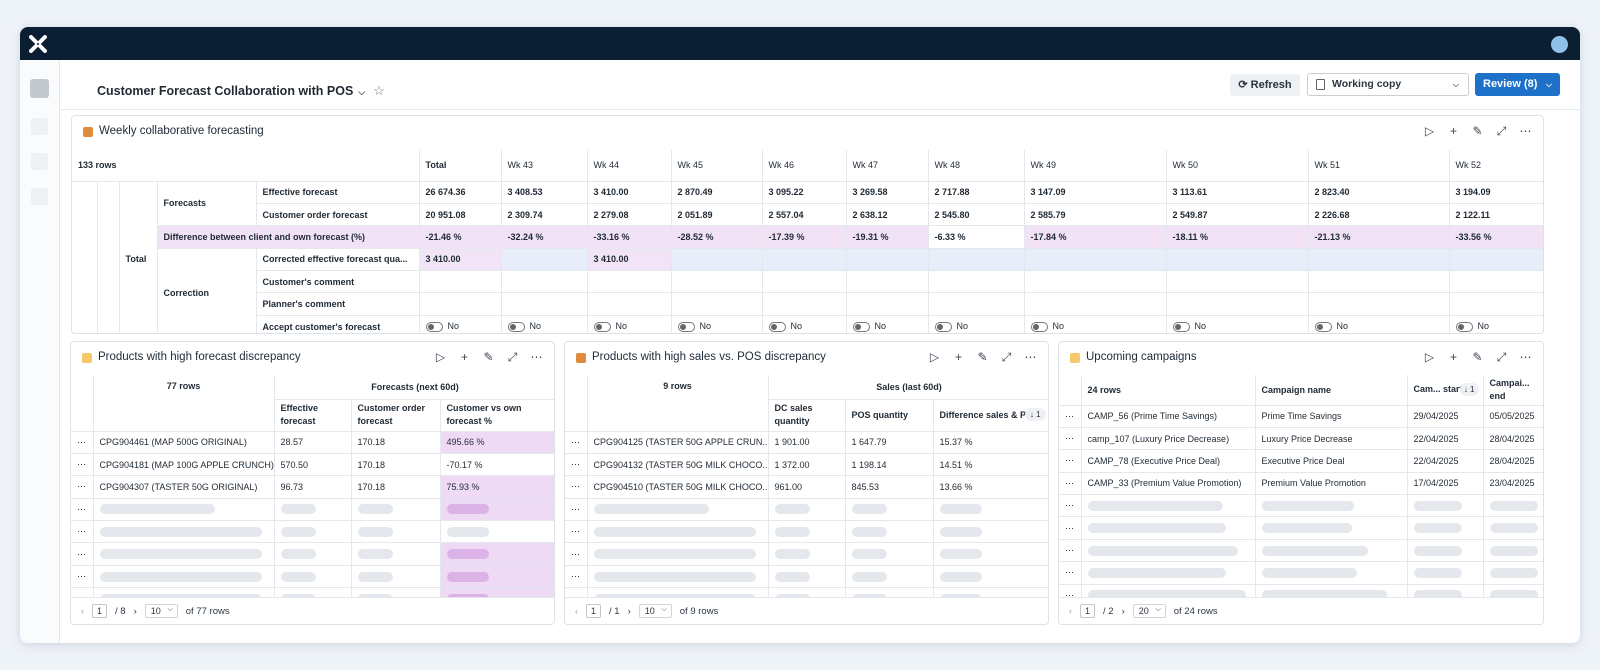 Image resolution: width=1600 pixels, height=670 pixels. I want to click on column-header: Effective forecast, so click(313, 415).